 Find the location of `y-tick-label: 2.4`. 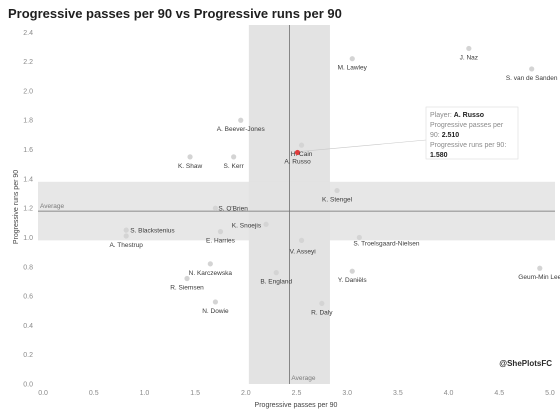

y-tick-label: 2.4 is located at coordinates (28, 33).